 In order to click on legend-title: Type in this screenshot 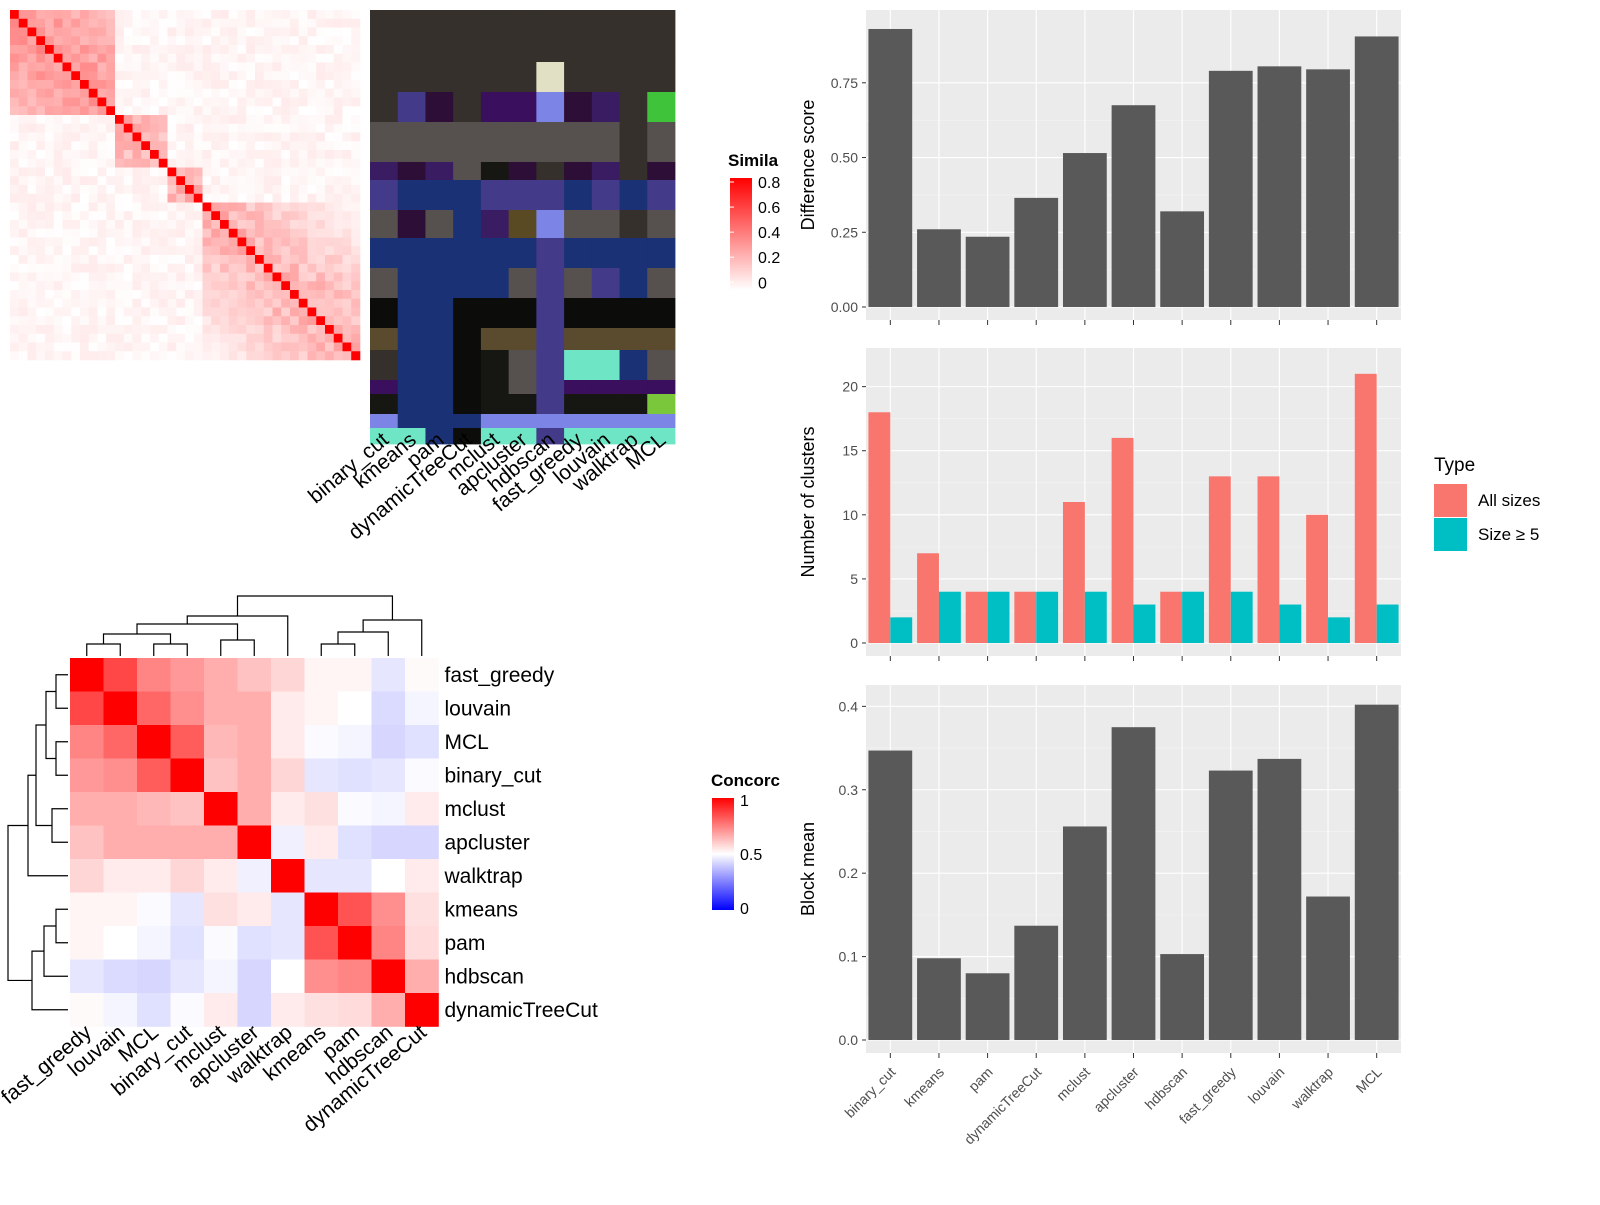, I will do `click(1454, 465)`.